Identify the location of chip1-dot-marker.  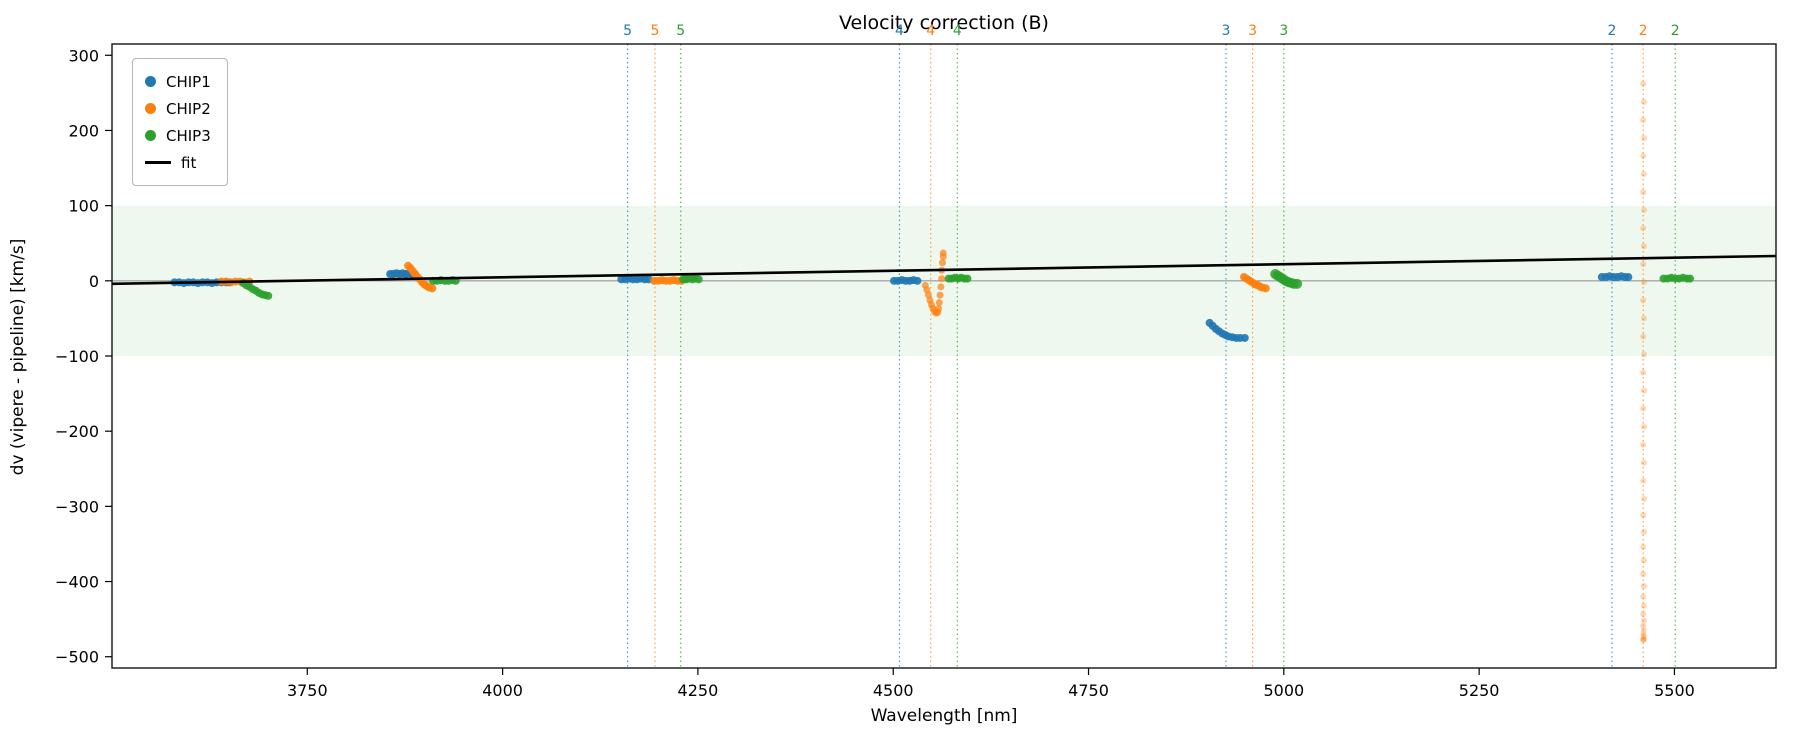
(150, 81).